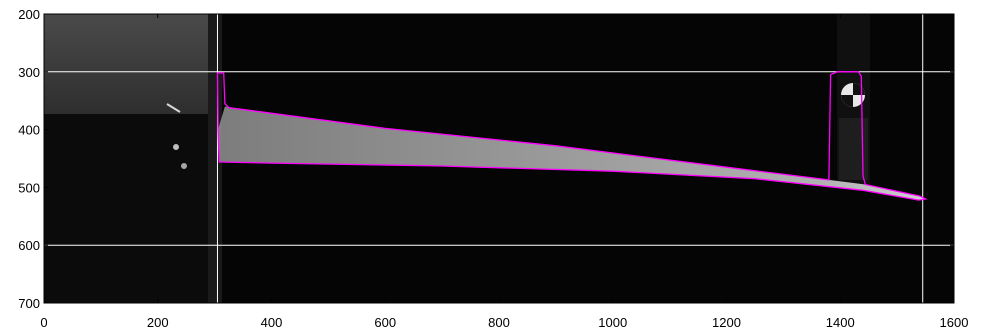  What do you see at coordinates (184, 166) in the screenshot?
I see `clamp-bolt-lower` at bounding box center [184, 166].